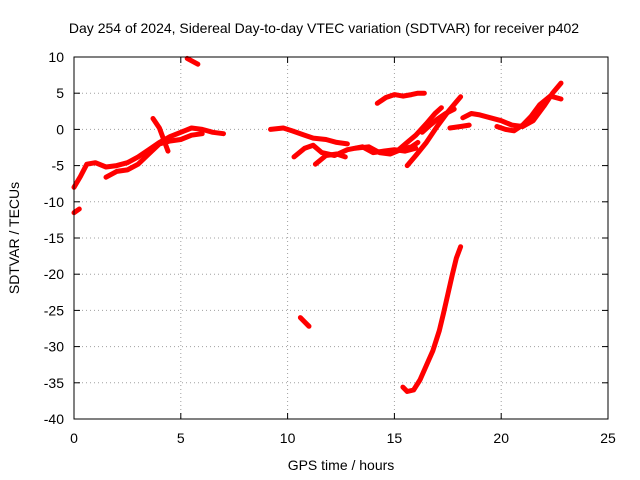  What do you see at coordinates (54, 310) in the screenshot?
I see `y-tick-label: -25` at bounding box center [54, 310].